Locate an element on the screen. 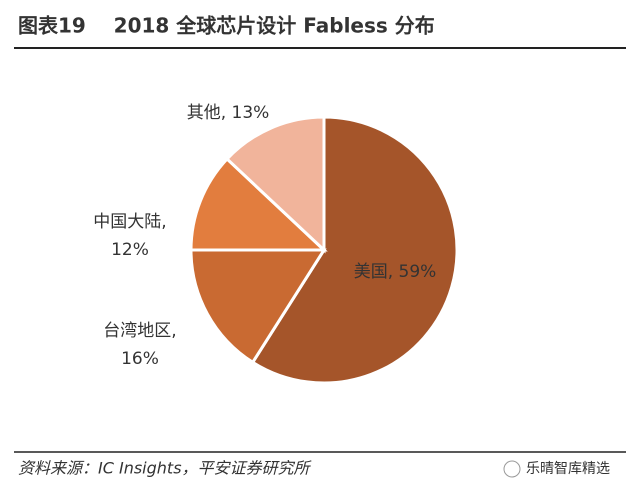  data-label: 台湾地区, 16% is located at coordinates (139, 345).